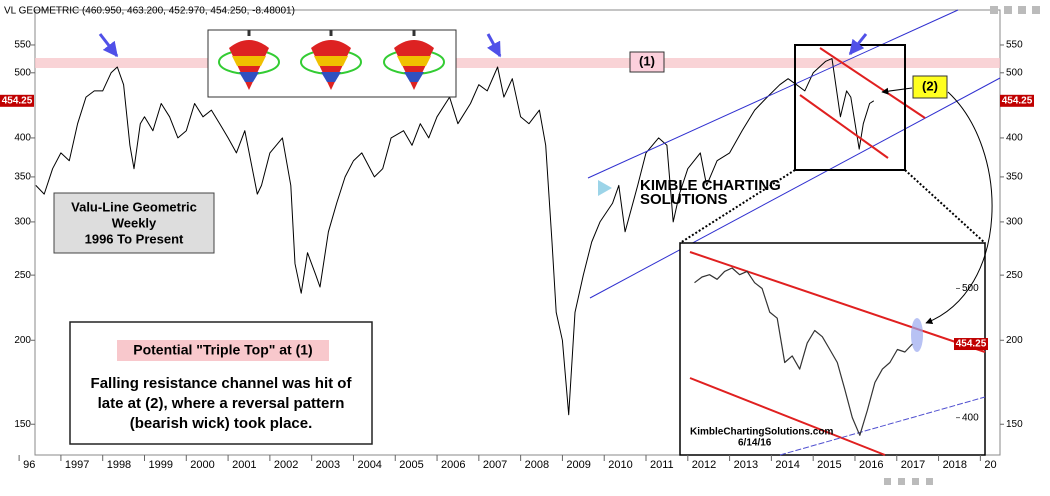 The height and width of the screenshot is (496, 1050). I want to click on x-tick-label: 2007, so click(495, 465).